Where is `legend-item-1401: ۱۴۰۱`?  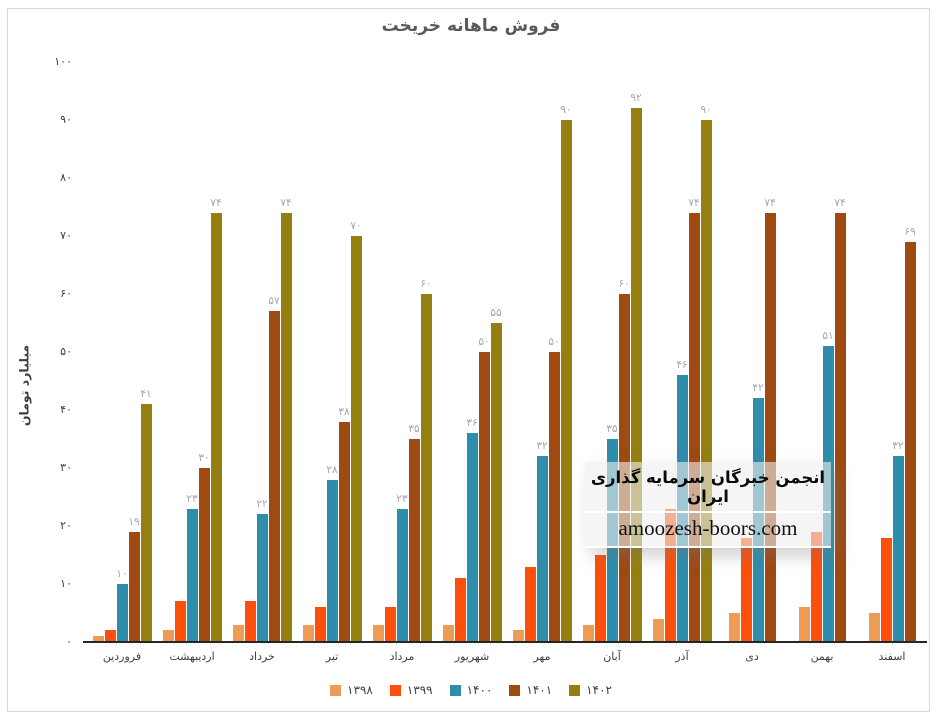 legend-item-1401: ۱۴۰۱ is located at coordinates (530, 690).